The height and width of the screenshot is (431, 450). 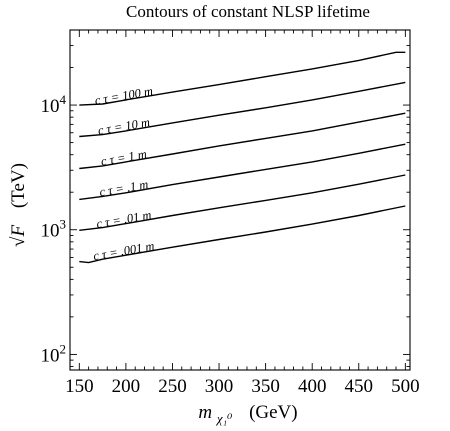 I want to click on x-tick-label: 400, so click(x=312, y=386).